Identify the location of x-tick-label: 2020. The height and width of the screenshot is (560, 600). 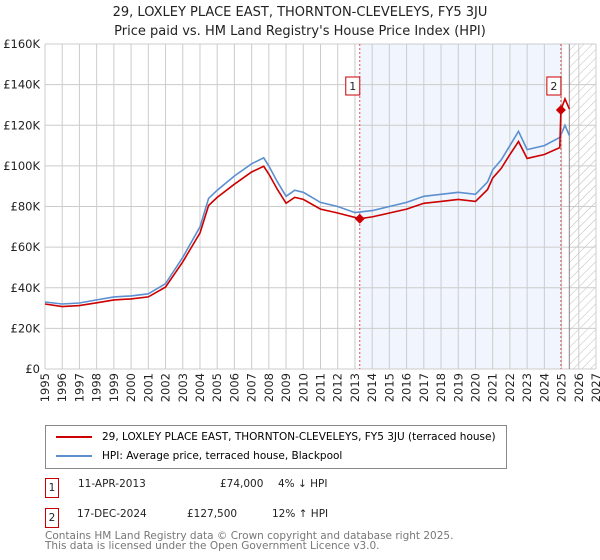
(476, 387).